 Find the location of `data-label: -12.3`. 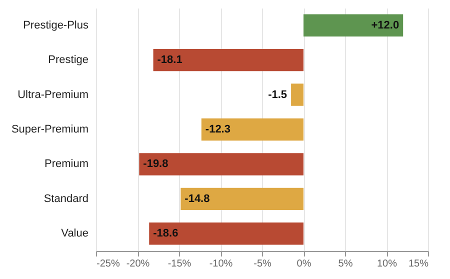

data-label: -12.3 is located at coordinates (217, 130).